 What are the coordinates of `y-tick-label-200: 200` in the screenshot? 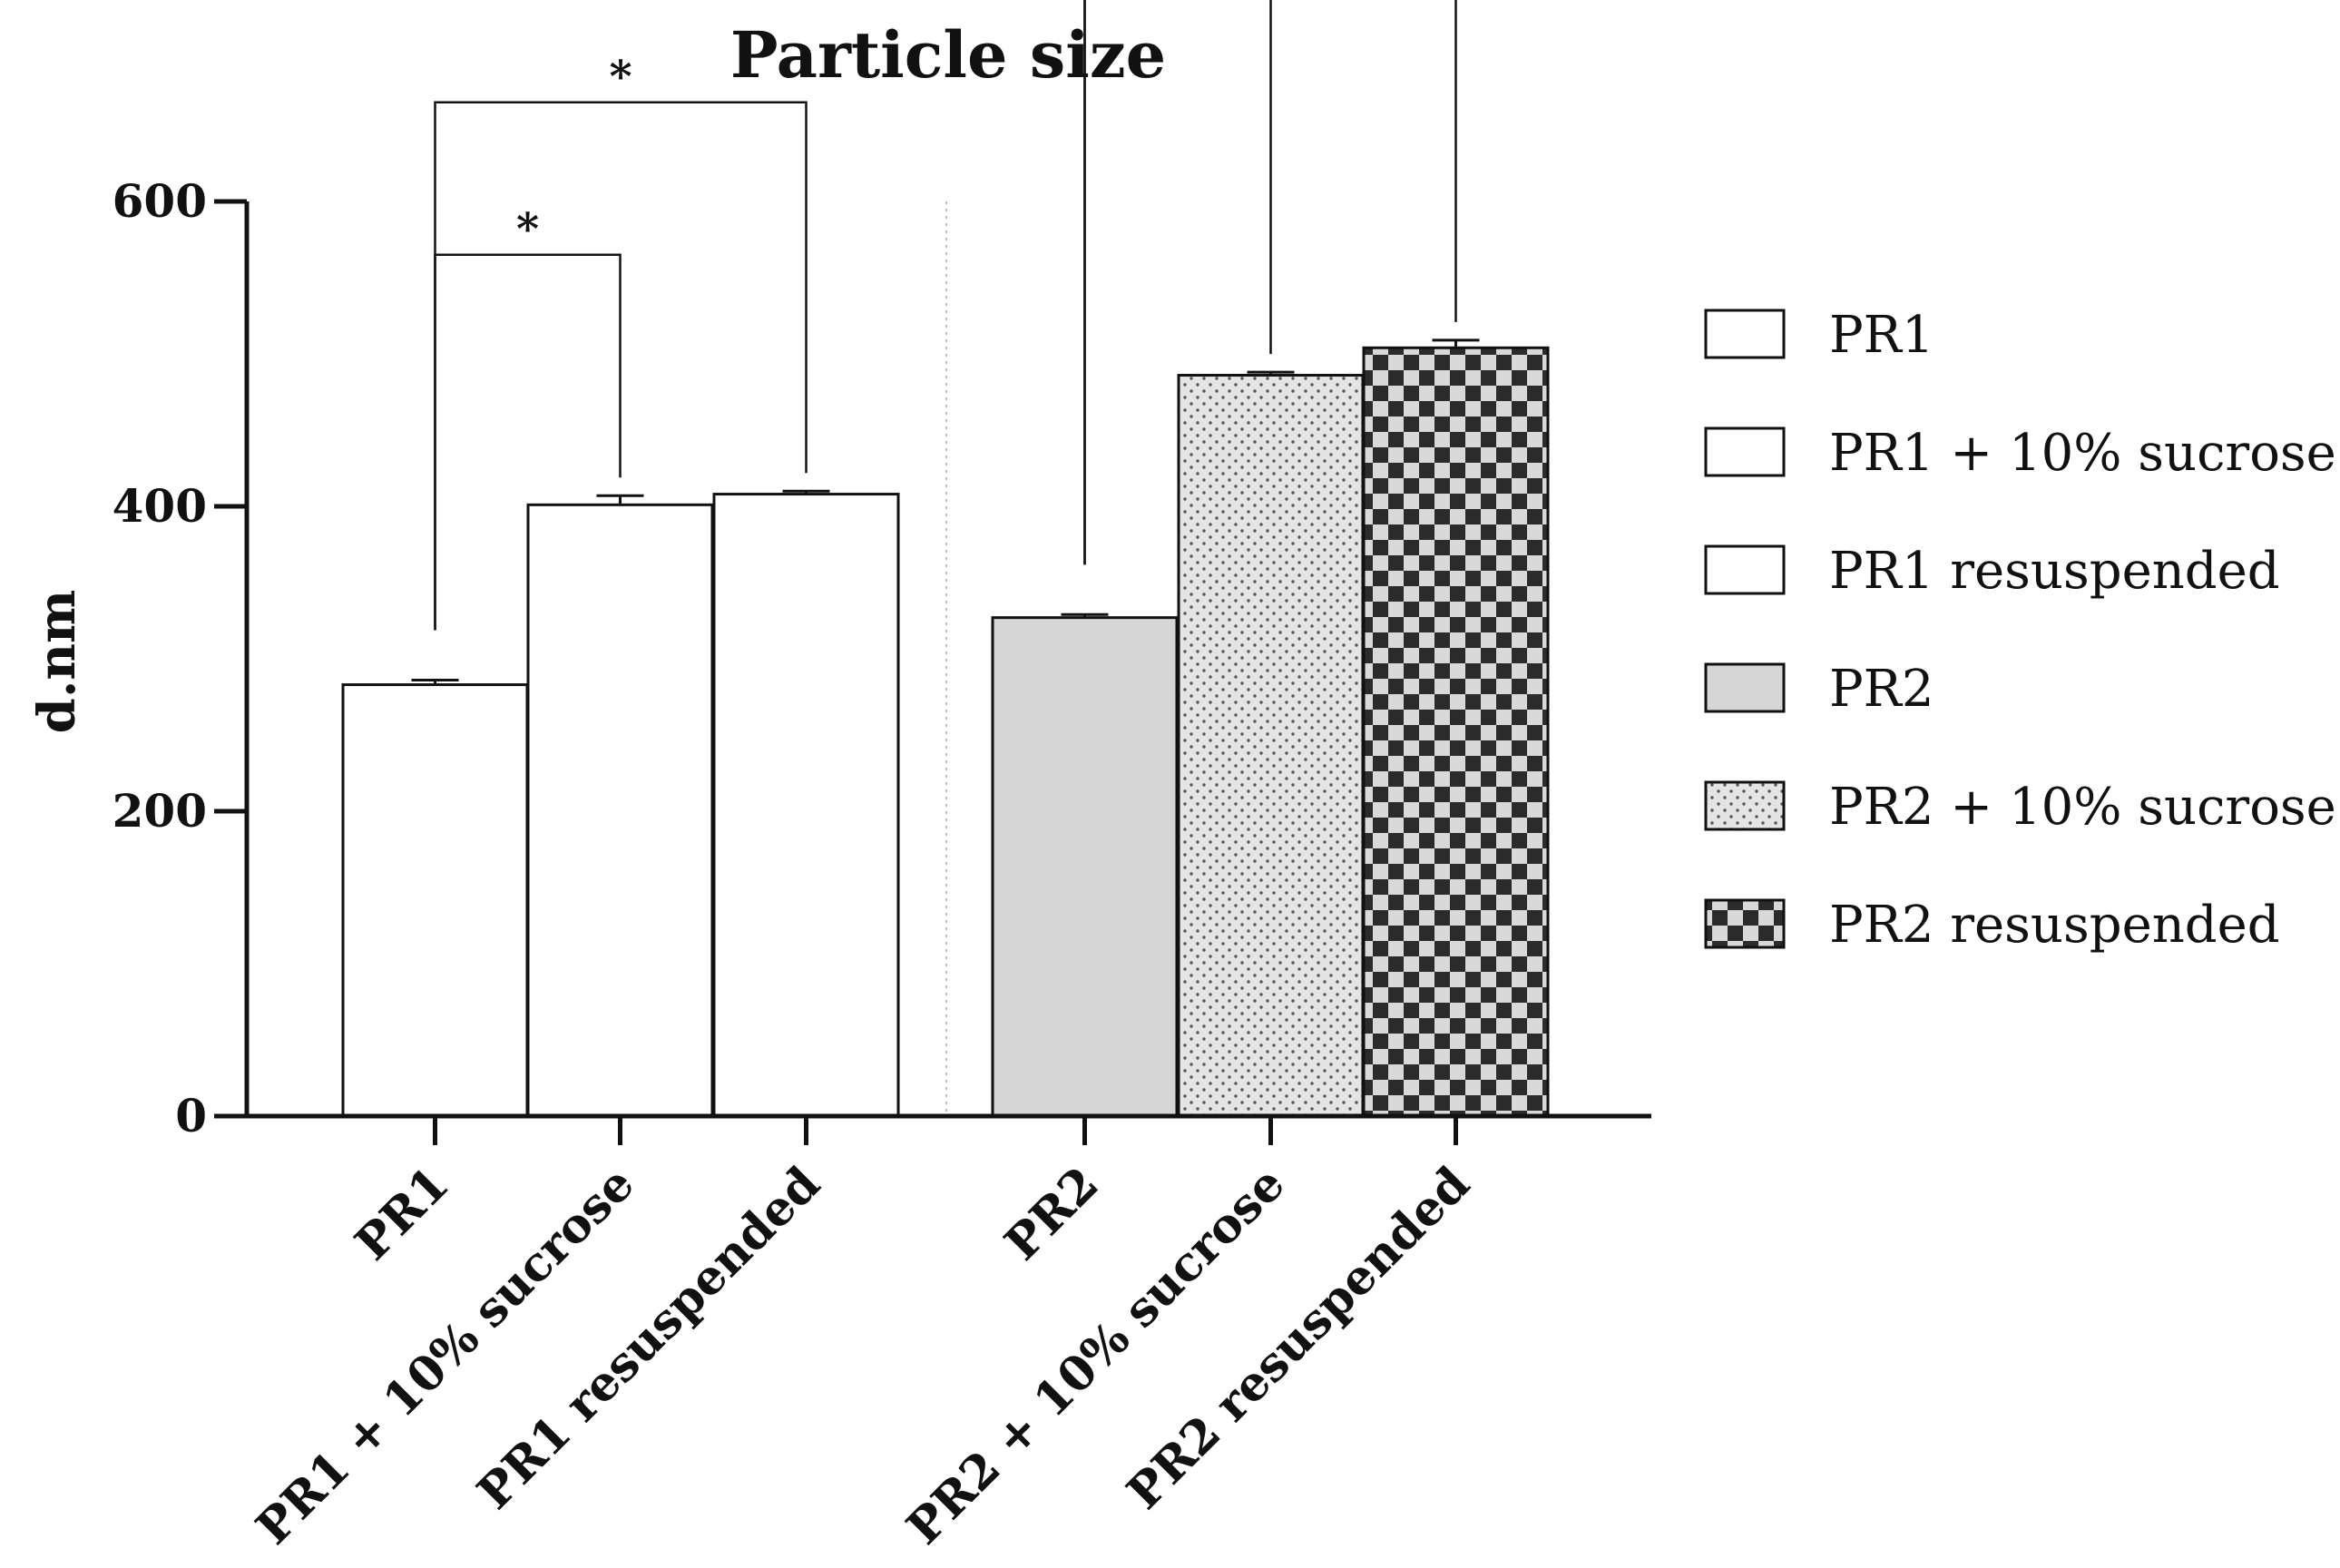 It's located at (160, 811).